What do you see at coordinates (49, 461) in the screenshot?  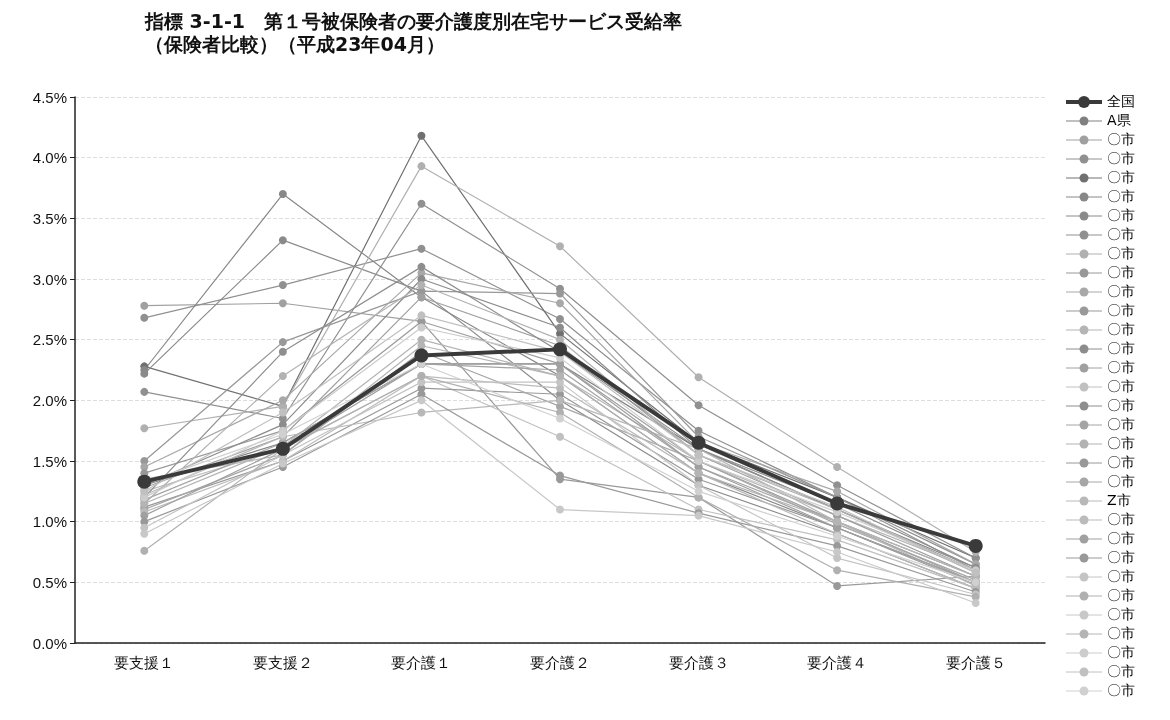 I see `y-tick-label: 1.5%` at bounding box center [49, 461].